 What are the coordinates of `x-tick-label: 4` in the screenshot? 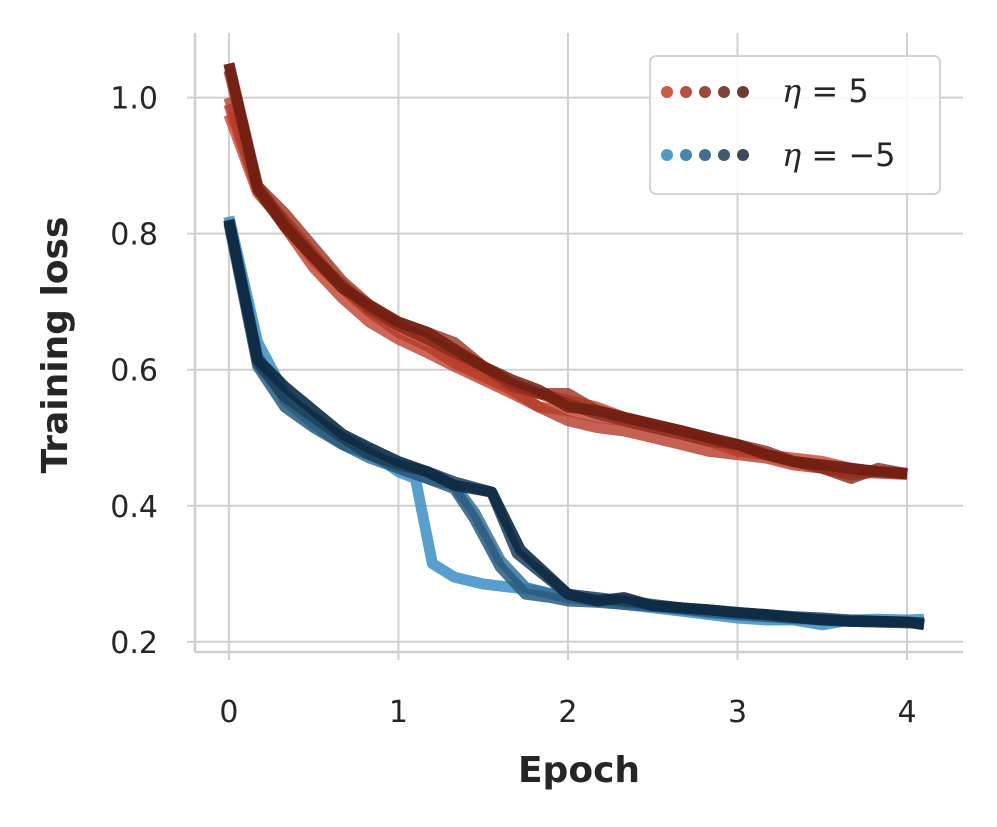 It's located at (907, 712).